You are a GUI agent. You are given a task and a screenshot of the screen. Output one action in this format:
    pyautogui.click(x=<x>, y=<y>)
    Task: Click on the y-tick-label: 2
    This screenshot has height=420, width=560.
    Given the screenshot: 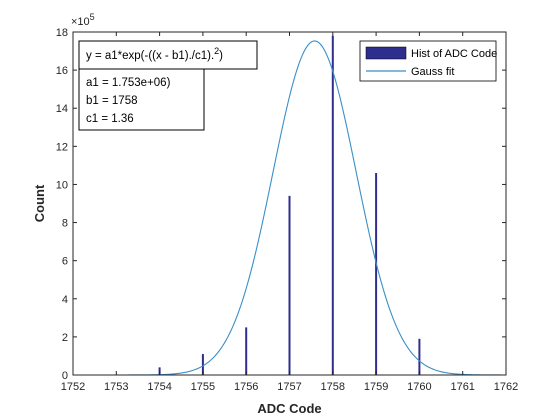 What is the action you would take?
    pyautogui.click(x=65, y=338)
    